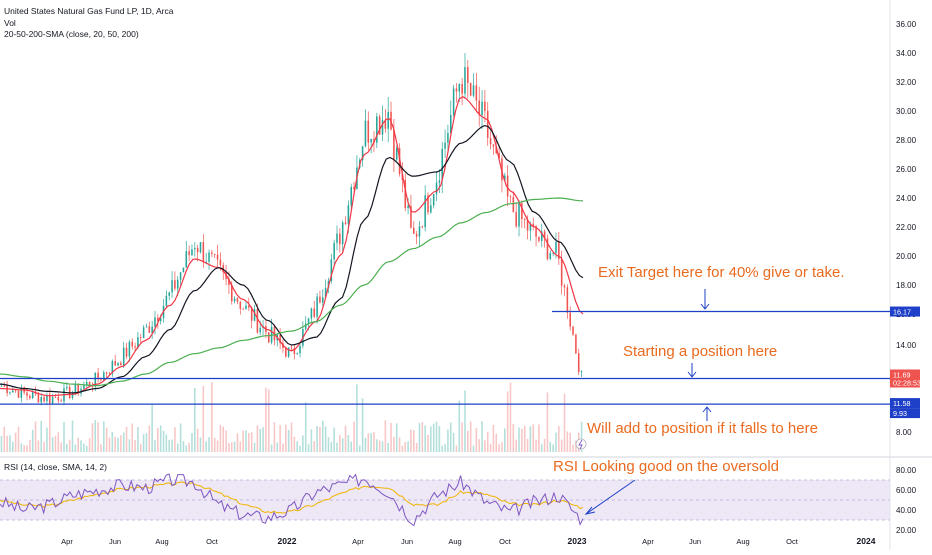 The image size is (932, 555). I want to click on add-level-price-label-box, so click(905, 403).